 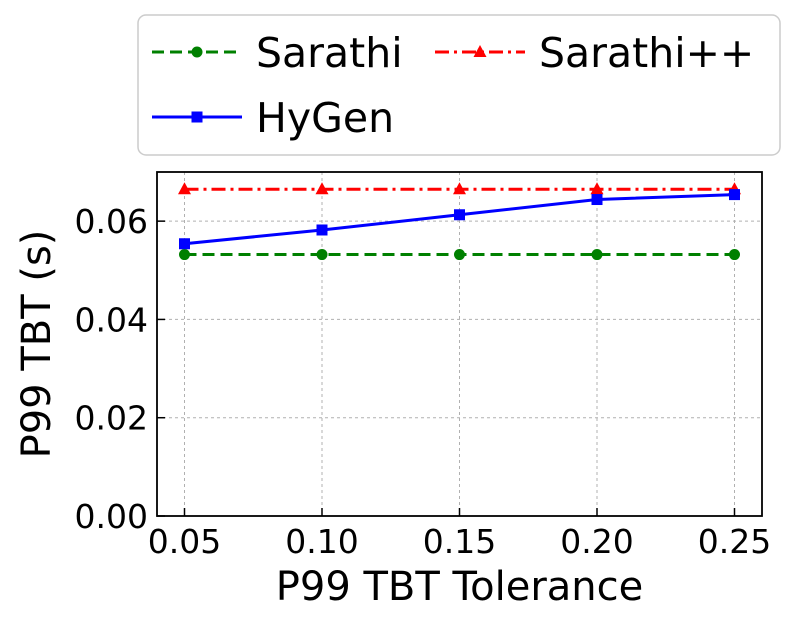 What do you see at coordinates (596, 541) in the screenshot?
I see `x-tick-label: 0.20` at bounding box center [596, 541].